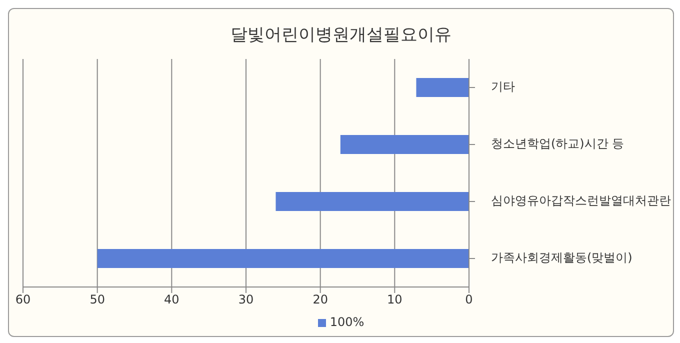 This screenshot has width=680, height=343. What do you see at coordinates (557, 143) in the screenshot?
I see `y-tick-label: 청소년학업(하교)시간 등` at bounding box center [557, 143].